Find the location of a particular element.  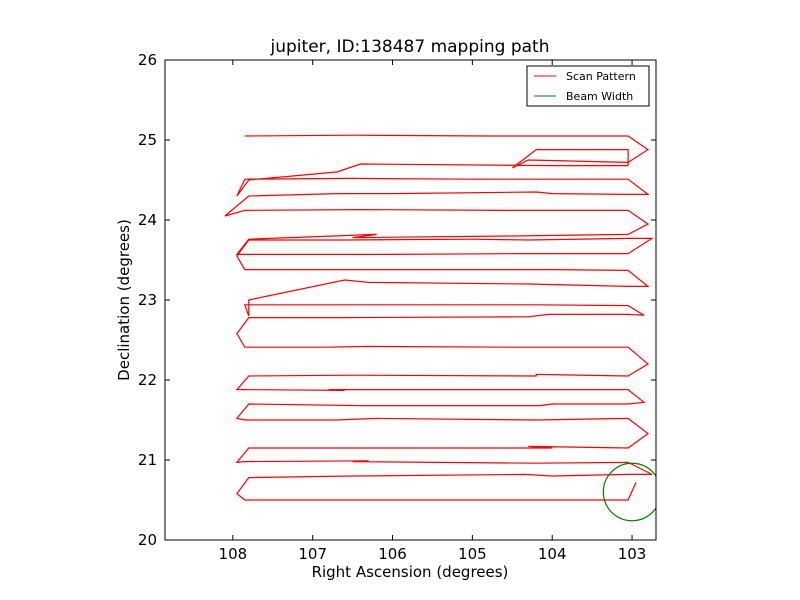

y-tick-label: 24 is located at coordinates (147, 220).